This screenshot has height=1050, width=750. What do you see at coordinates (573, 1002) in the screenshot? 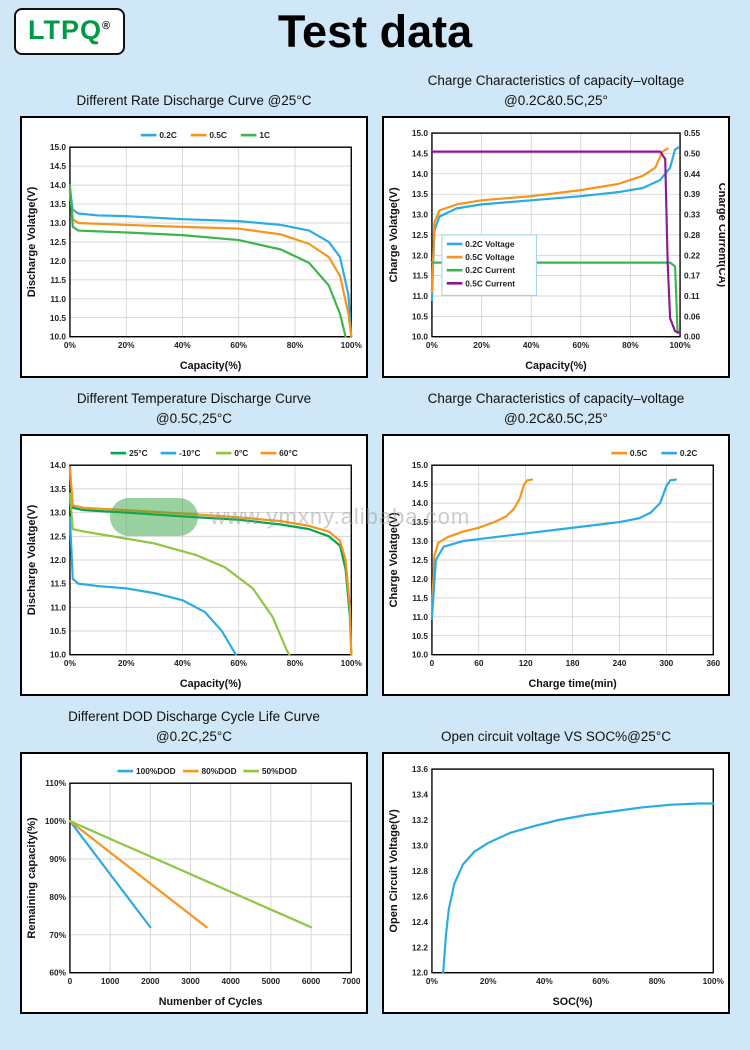
I see `svg-text: SOC(%)` at bounding box center [573, 1002].